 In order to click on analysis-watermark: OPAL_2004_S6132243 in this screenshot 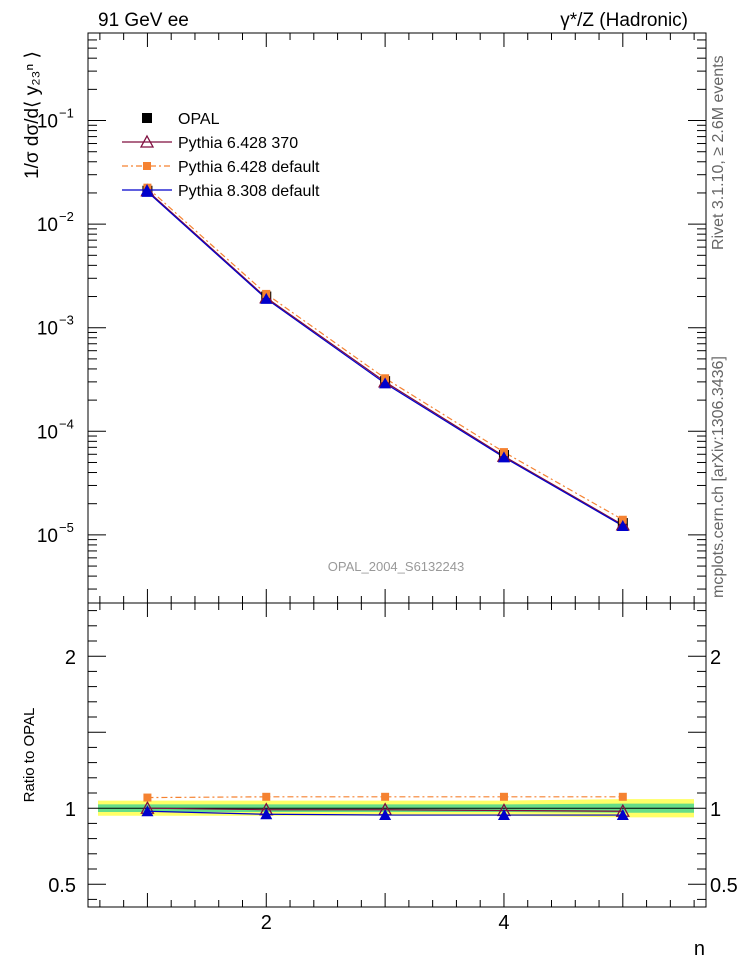, I will do `click(396, 566)`.